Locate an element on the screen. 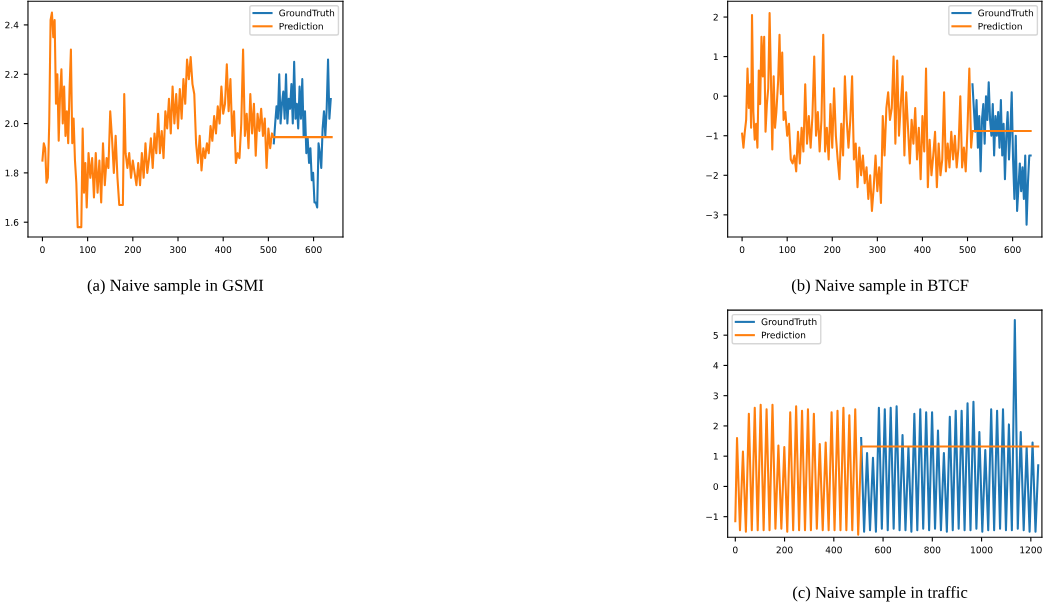  x-tick-label: 800 is located at coordinates (932, 550).